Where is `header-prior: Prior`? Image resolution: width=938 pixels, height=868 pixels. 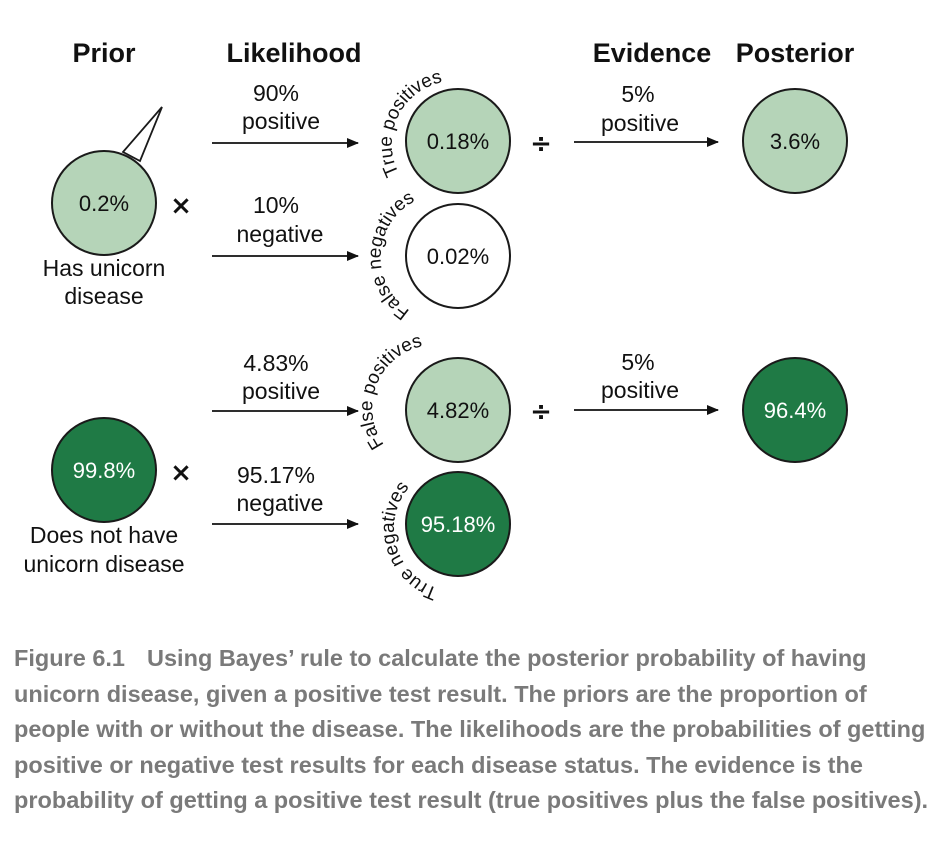
header-prior: Prior is located at coordinates (104, 53).